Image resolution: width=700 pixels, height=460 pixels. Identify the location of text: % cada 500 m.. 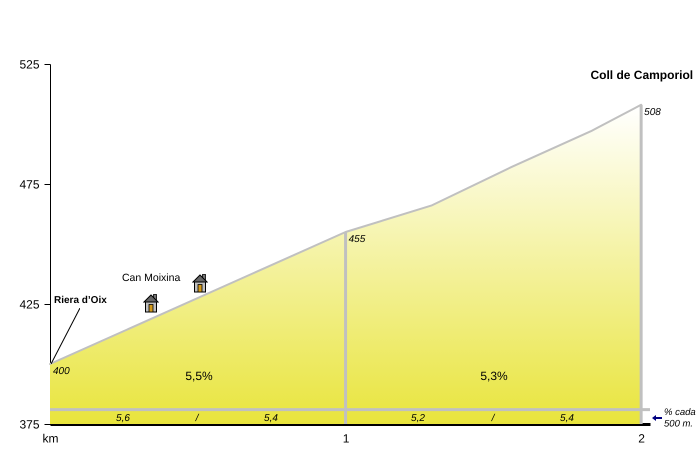
(680, 418).